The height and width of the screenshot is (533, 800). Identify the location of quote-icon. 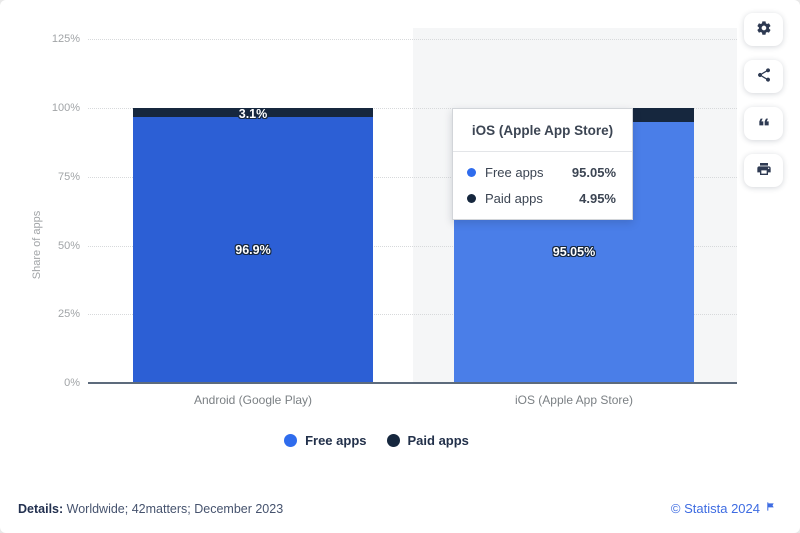
(764, 123).